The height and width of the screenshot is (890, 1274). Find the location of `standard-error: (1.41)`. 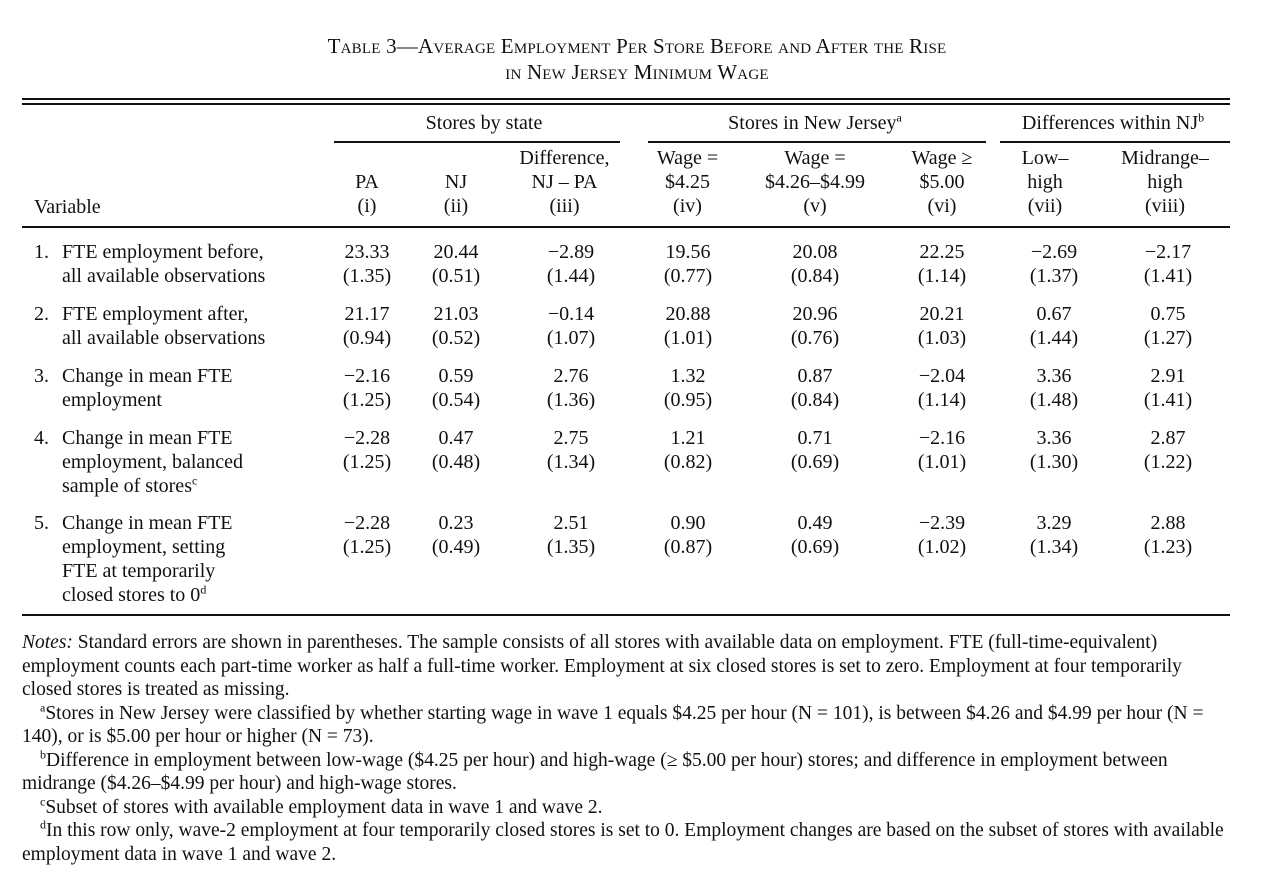

standard-error: (1.41) is located at coordinates (1168, 276).